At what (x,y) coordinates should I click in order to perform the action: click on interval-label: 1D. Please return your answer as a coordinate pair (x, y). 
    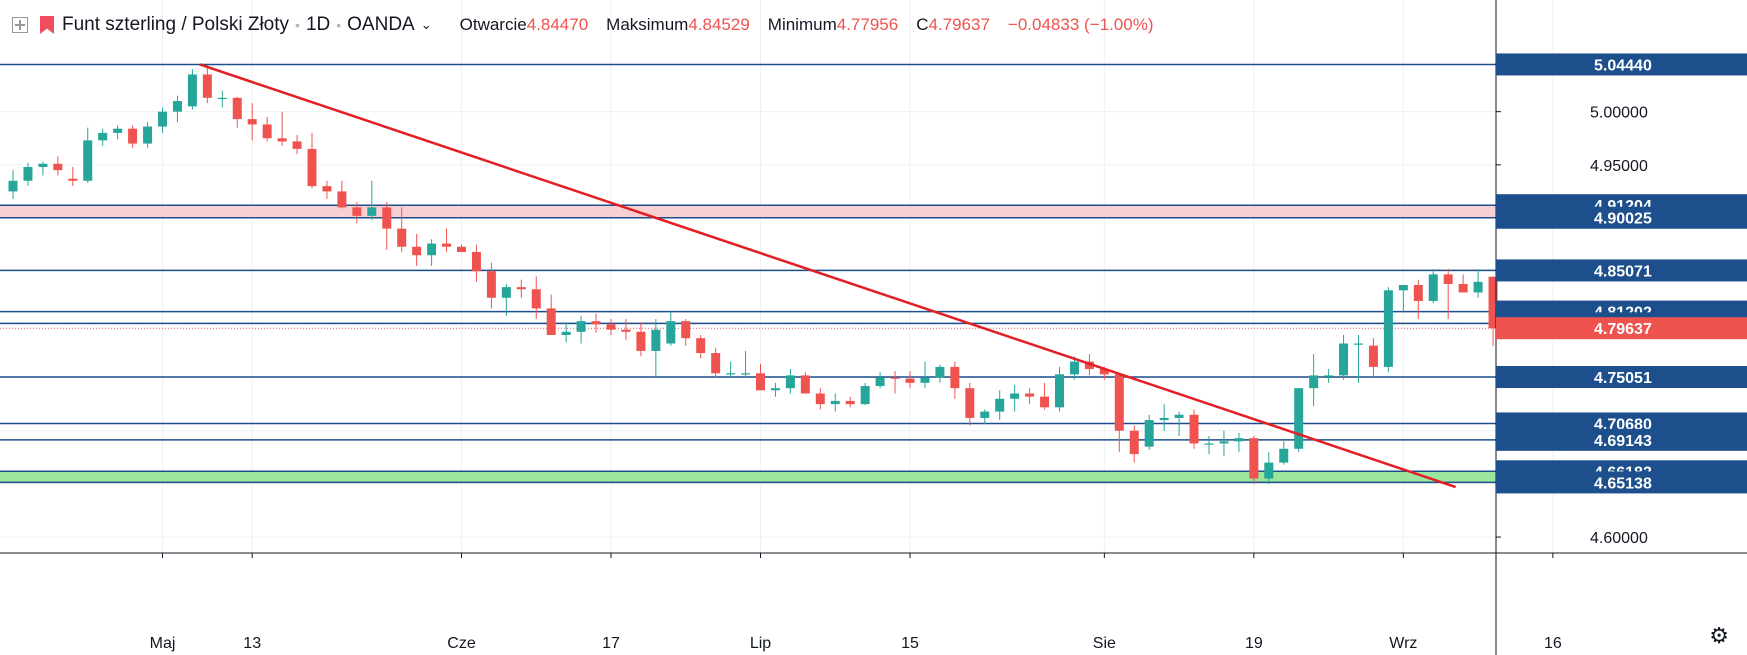
    Looking at the image, I should click on (318, 24).